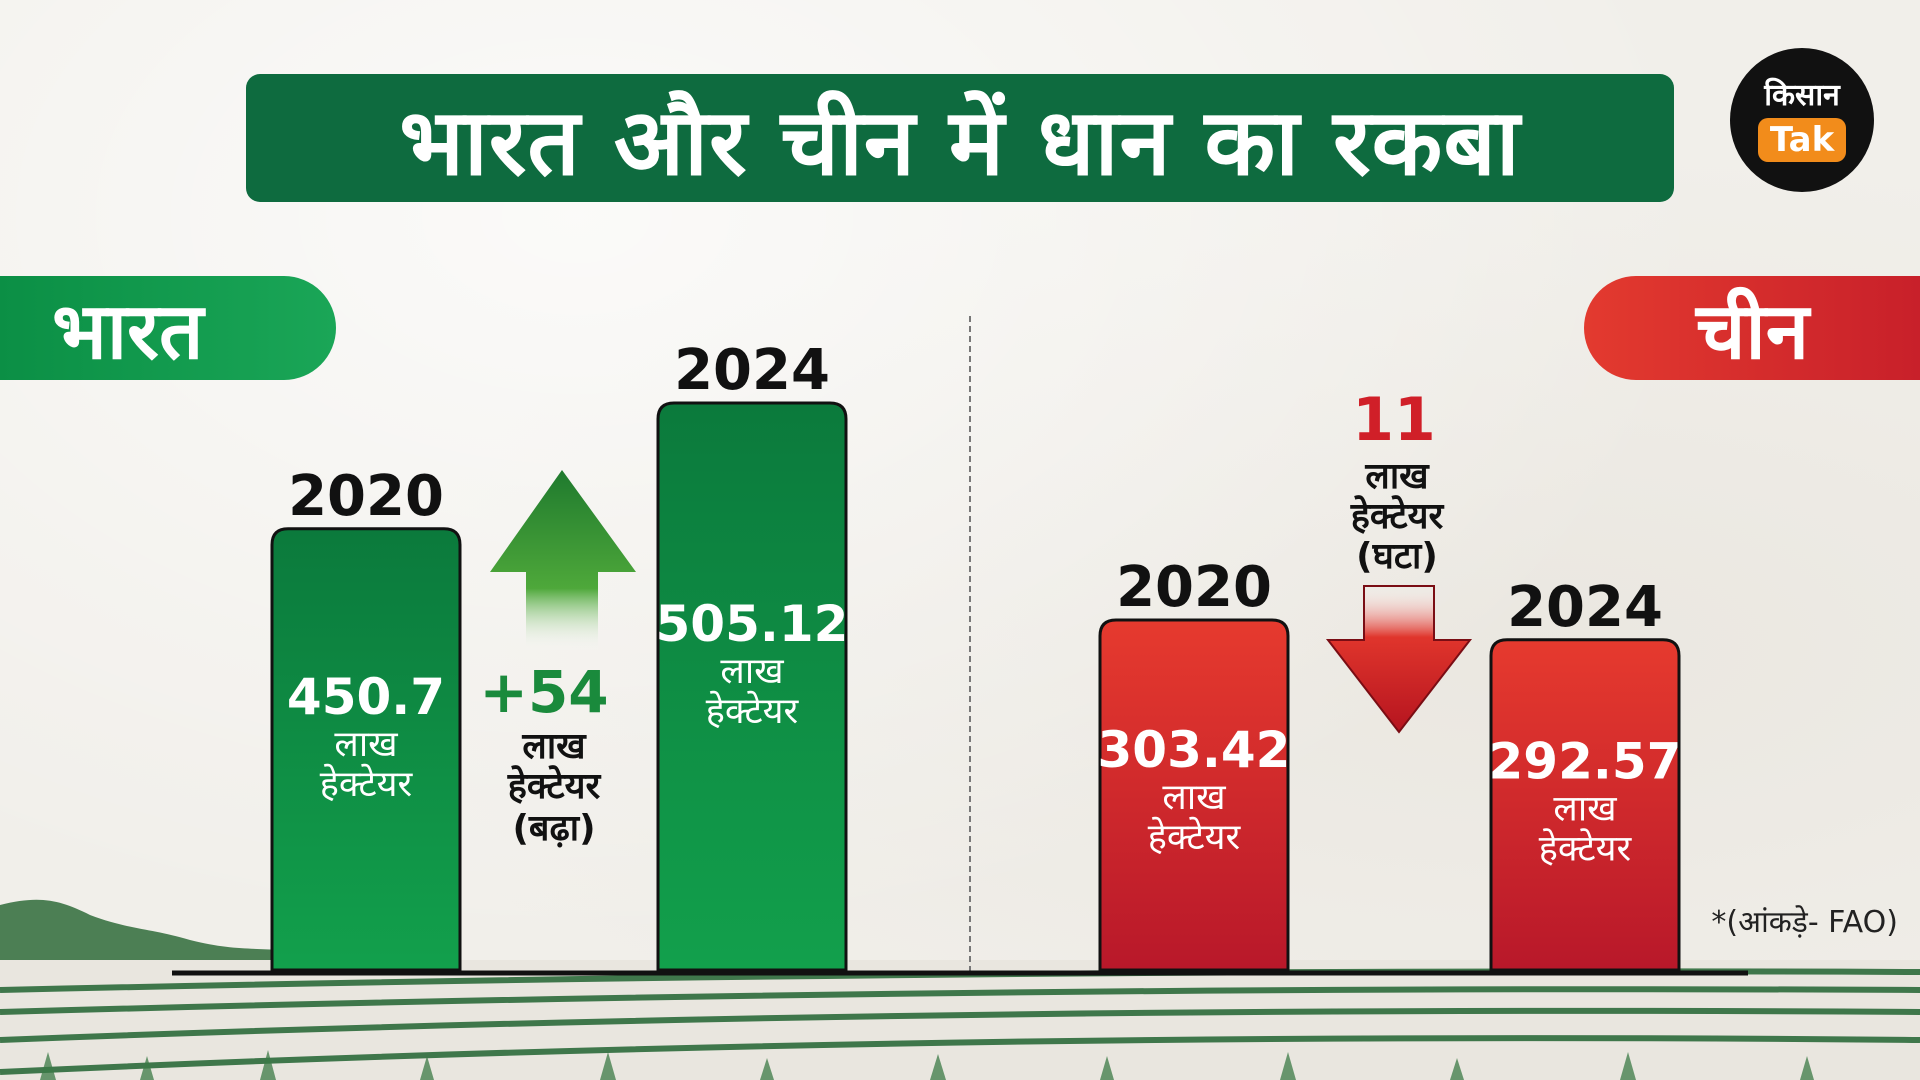 The height and width of the screenshot is (1080, 1920). I want to click on china-year-label-2024: 2024, so click(1585, 607).